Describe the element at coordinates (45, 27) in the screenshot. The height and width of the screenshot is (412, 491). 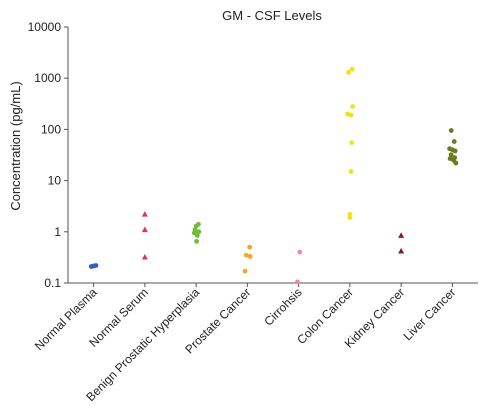
I see `y-tick-label: 10000` at that location.